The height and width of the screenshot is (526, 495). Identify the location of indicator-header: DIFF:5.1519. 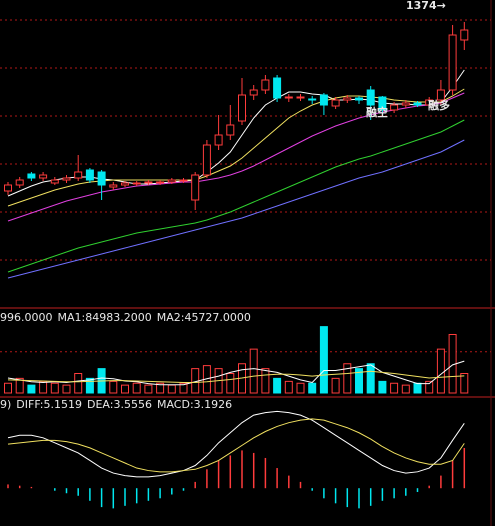
(49, 404).